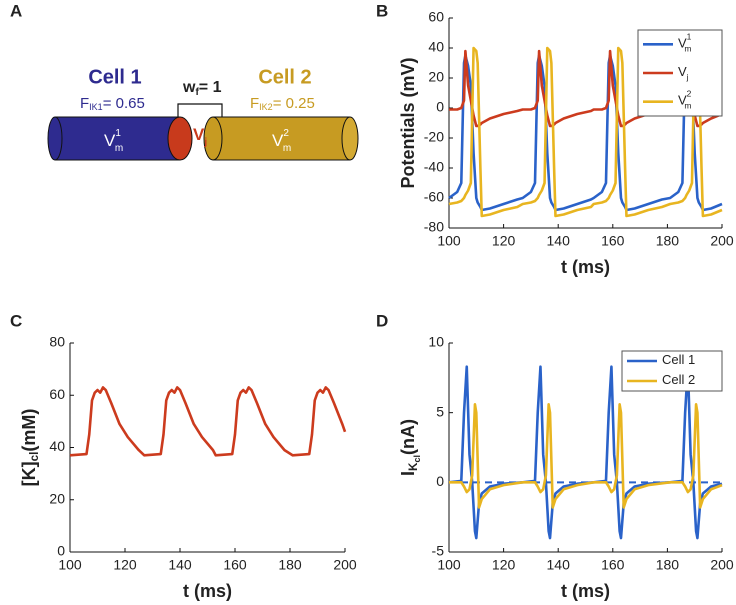 The height and width of the screenshot is (605, 736). I want to click on y-tick-label: -20, so click(434, 137).